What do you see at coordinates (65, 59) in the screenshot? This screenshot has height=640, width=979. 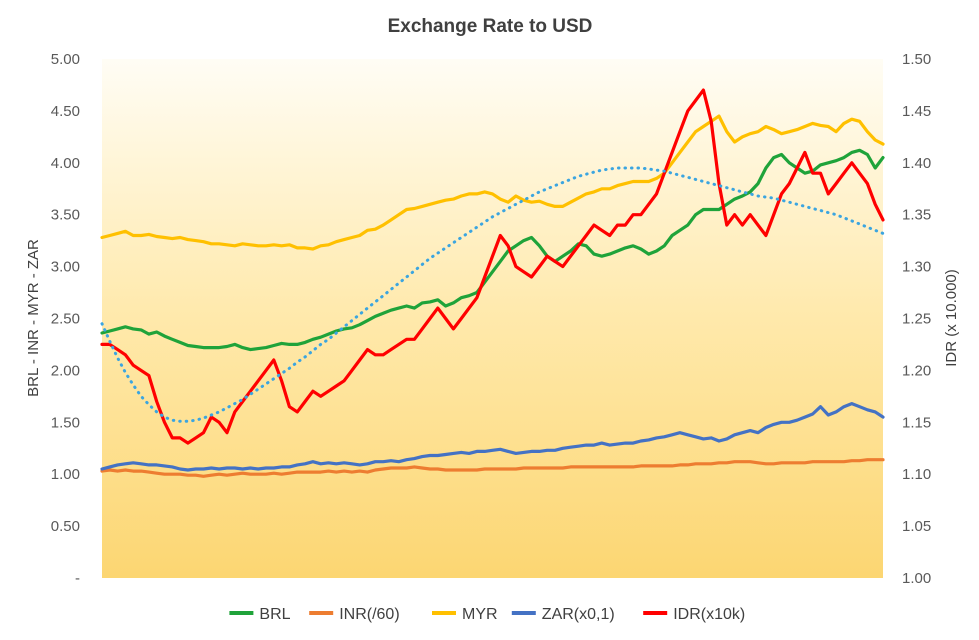 I see `left-tick-label: 5.00` at bounding box center [65, 59].